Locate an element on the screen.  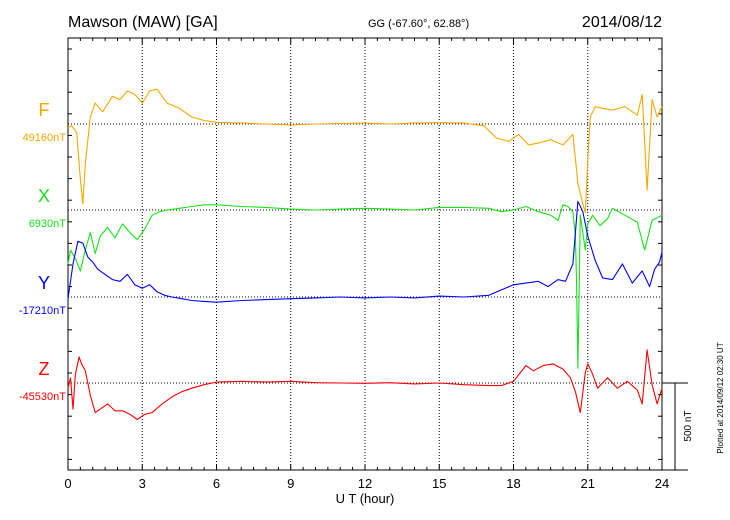
x-tick-label: 21 is located at coordinates (588, 483).